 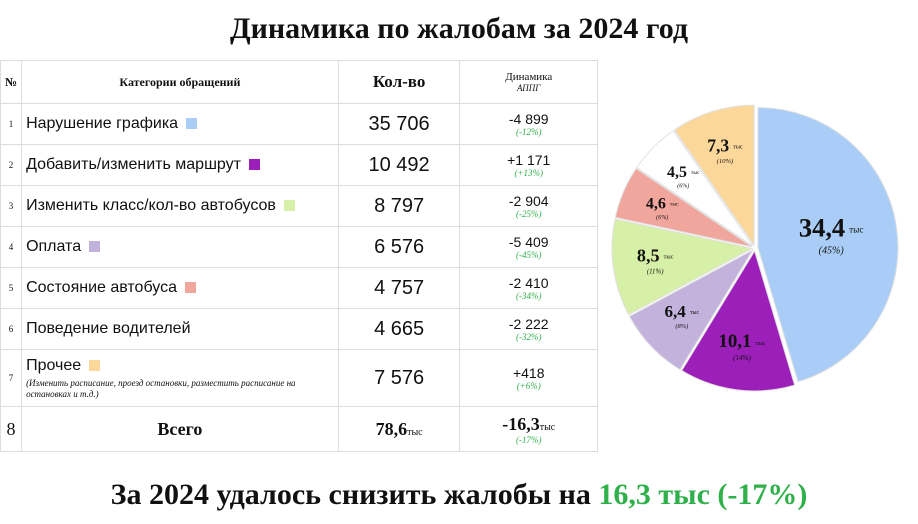 I want to click on row-change: +418 (+6%), so click(x=528, y=378).